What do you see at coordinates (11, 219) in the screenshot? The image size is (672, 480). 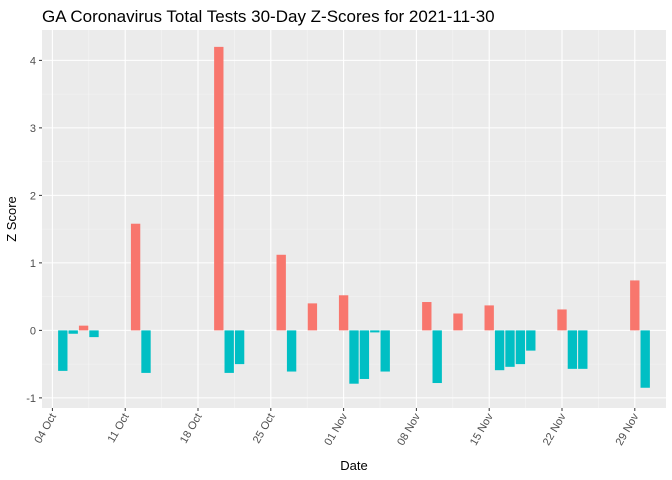 I see `y-axis-label: Z Score` at bounding box center [11, 219].